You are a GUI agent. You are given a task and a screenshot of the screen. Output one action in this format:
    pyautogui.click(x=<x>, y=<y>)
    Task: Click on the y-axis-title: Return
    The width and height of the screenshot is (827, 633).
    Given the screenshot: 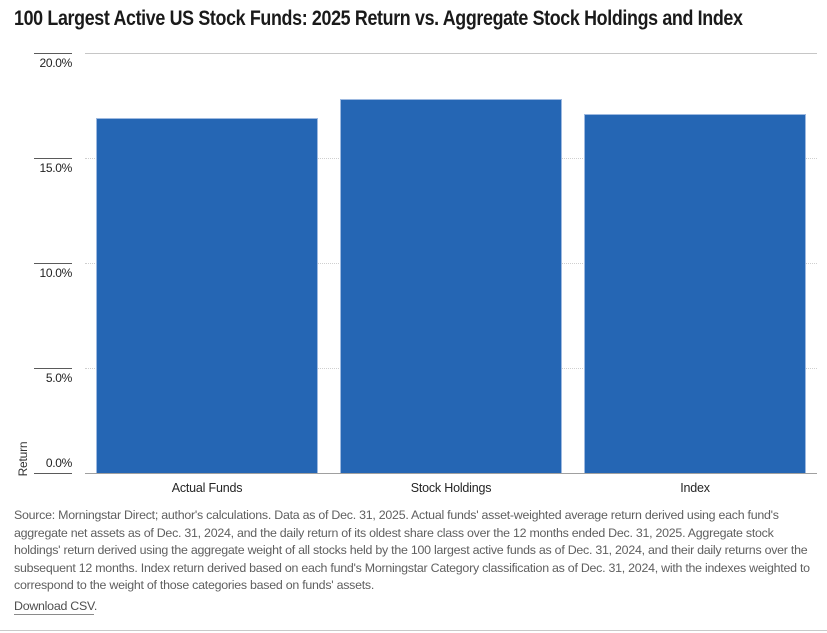 What is the action you would take?
    pyautogui.click(x=23, y=459)
    